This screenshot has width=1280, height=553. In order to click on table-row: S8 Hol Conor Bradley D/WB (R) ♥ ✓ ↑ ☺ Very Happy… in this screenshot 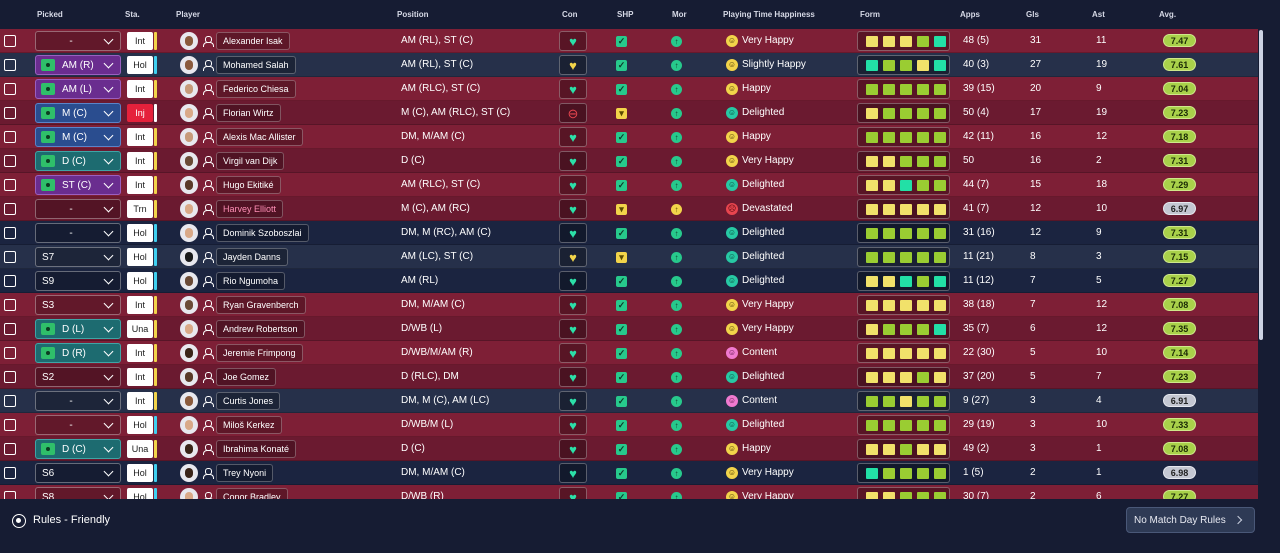, I will do `click(629, 492)`.